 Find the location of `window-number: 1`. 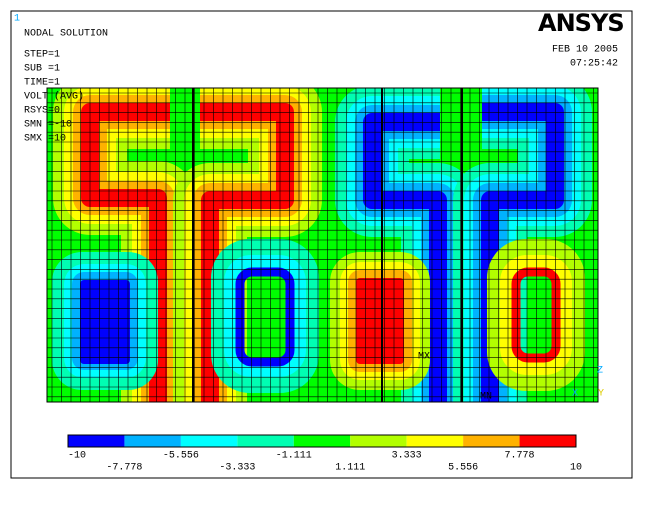

window-number: 1 is located at coordinates (17, 19).